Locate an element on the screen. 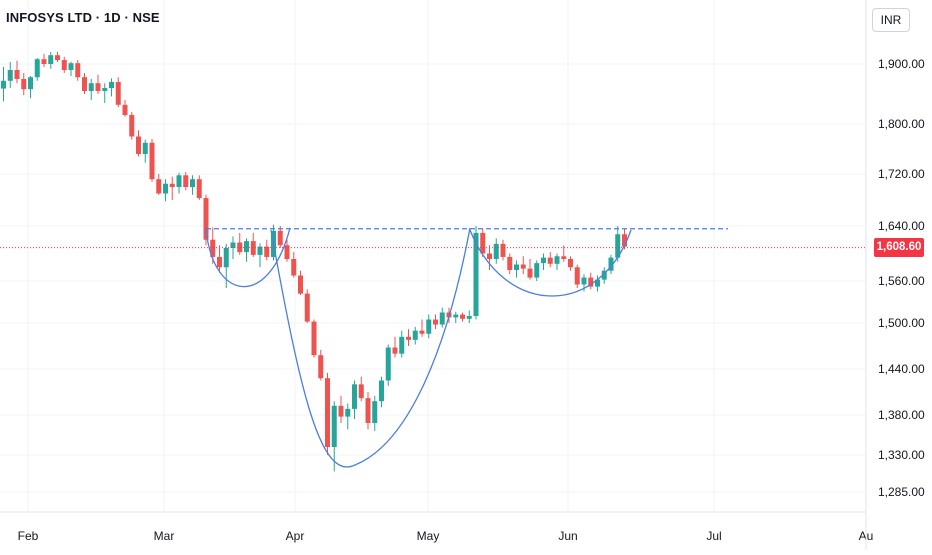 This screenshot has width=932, height=555. currency-button: INR is located at coordinates (891, 20).